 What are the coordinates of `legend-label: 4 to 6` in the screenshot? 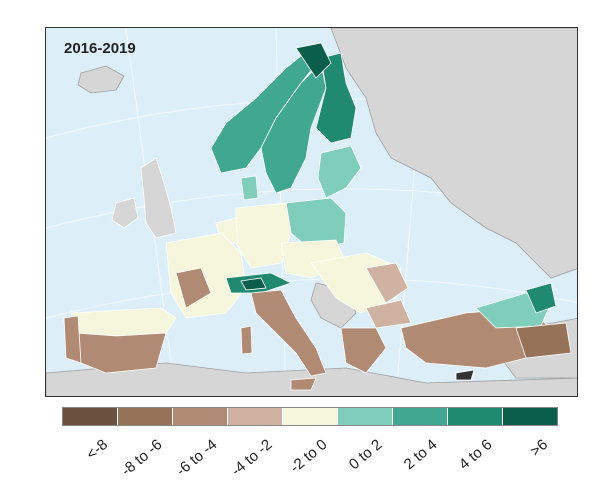 It's located at (476, 455).